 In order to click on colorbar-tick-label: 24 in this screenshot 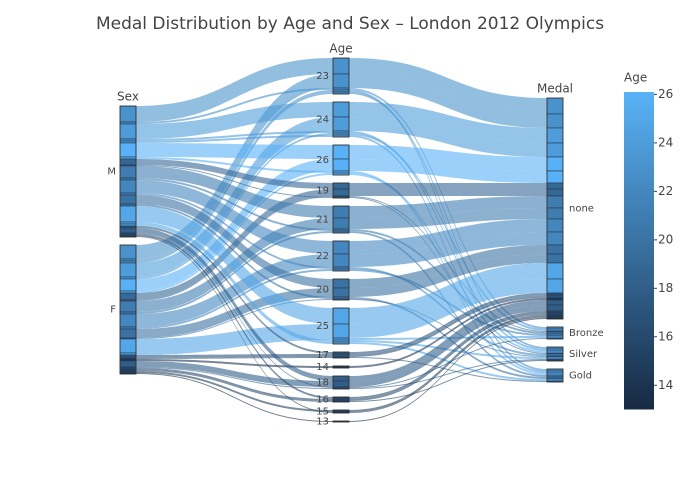, I will do `click(665, 142)`.